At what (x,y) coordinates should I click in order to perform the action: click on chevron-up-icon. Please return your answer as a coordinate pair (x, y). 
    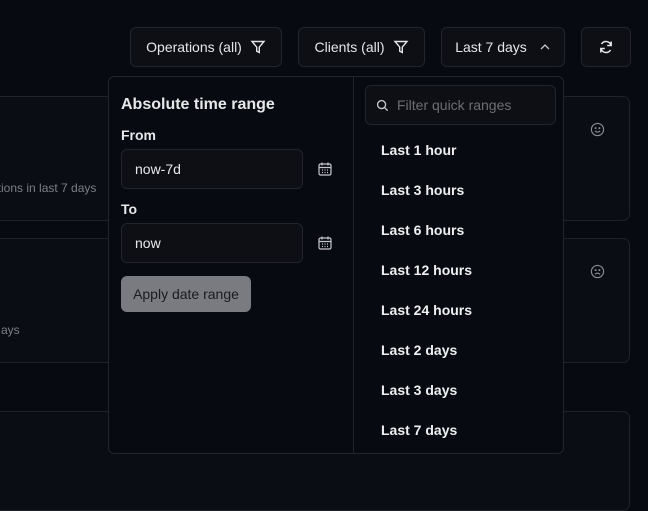
    Looking at the image, I should click on (545, 47).